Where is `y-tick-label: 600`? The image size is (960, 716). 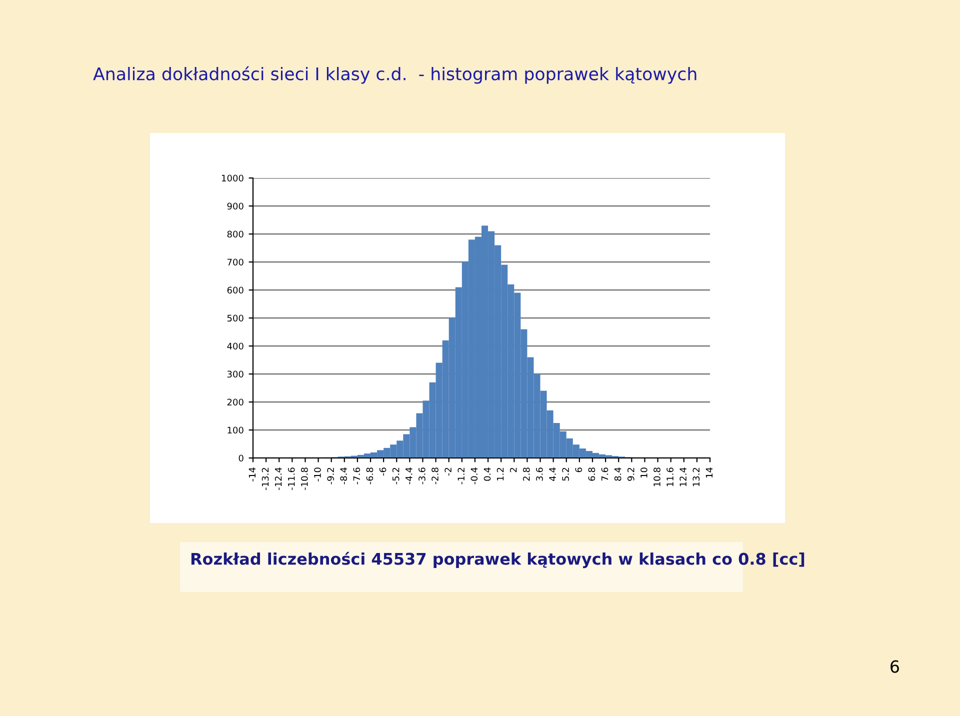 y-tick-label: 600 is located at coordinates (235, 290).